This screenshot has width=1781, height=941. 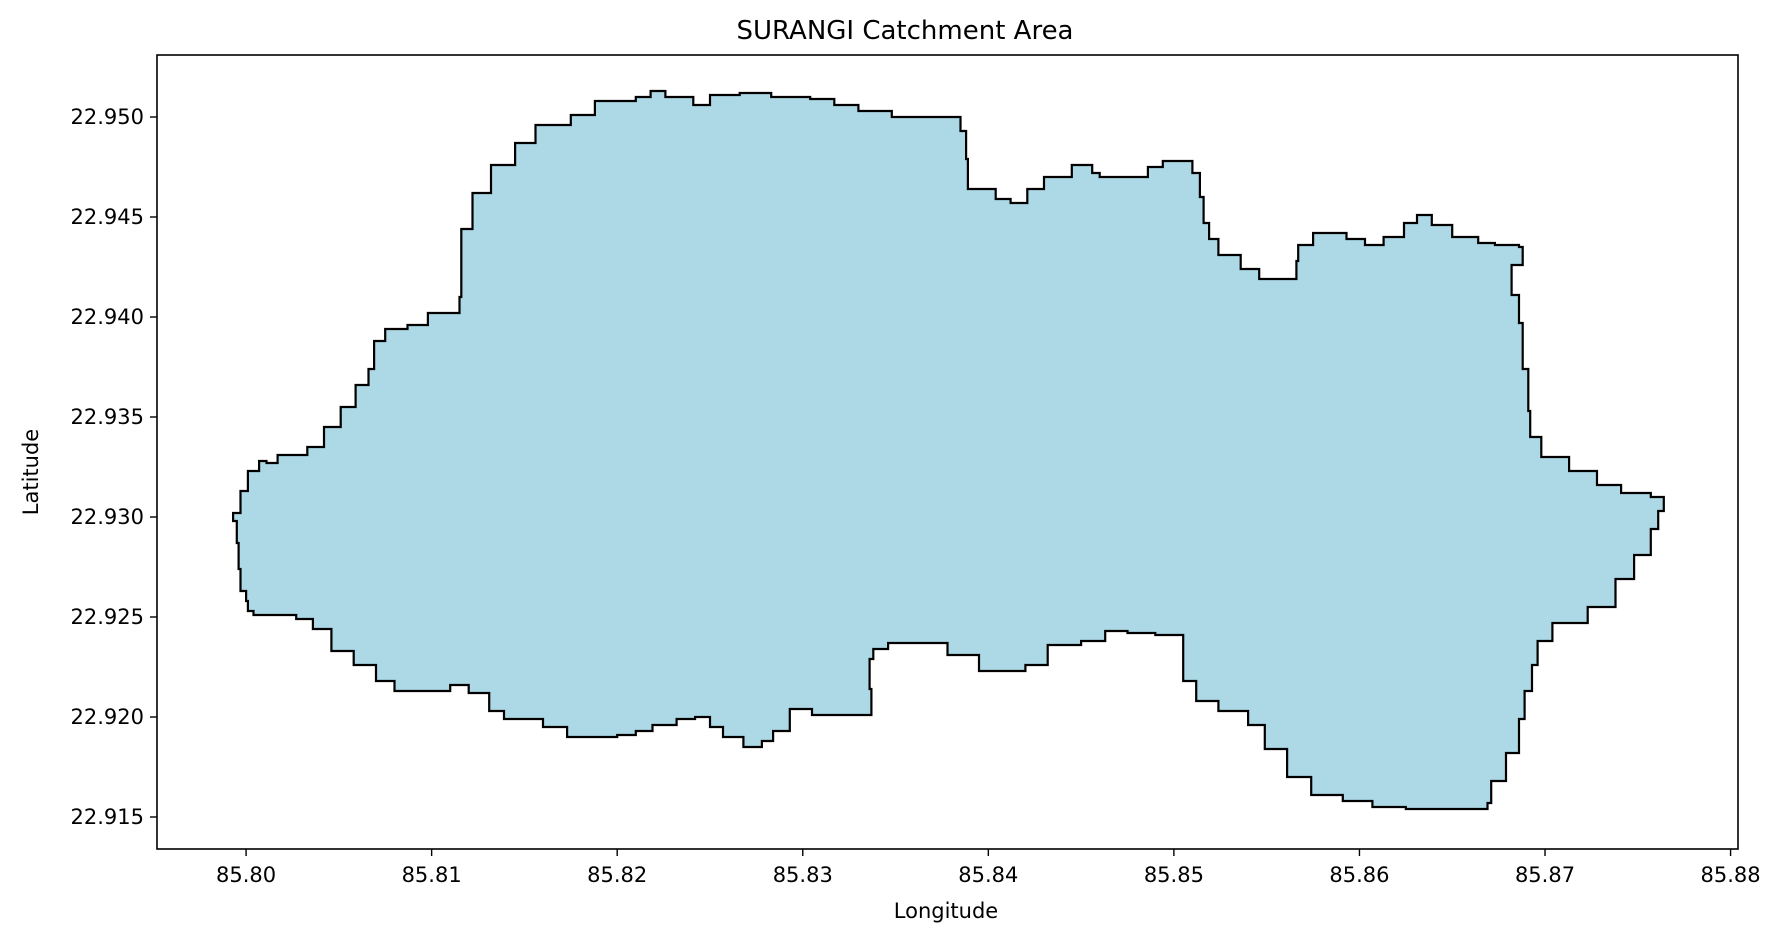 What do you see at coordinates (1359, 875) in the screenshot?
I see `x-tick-label: 85.86` at bounding box center [1359, 875].